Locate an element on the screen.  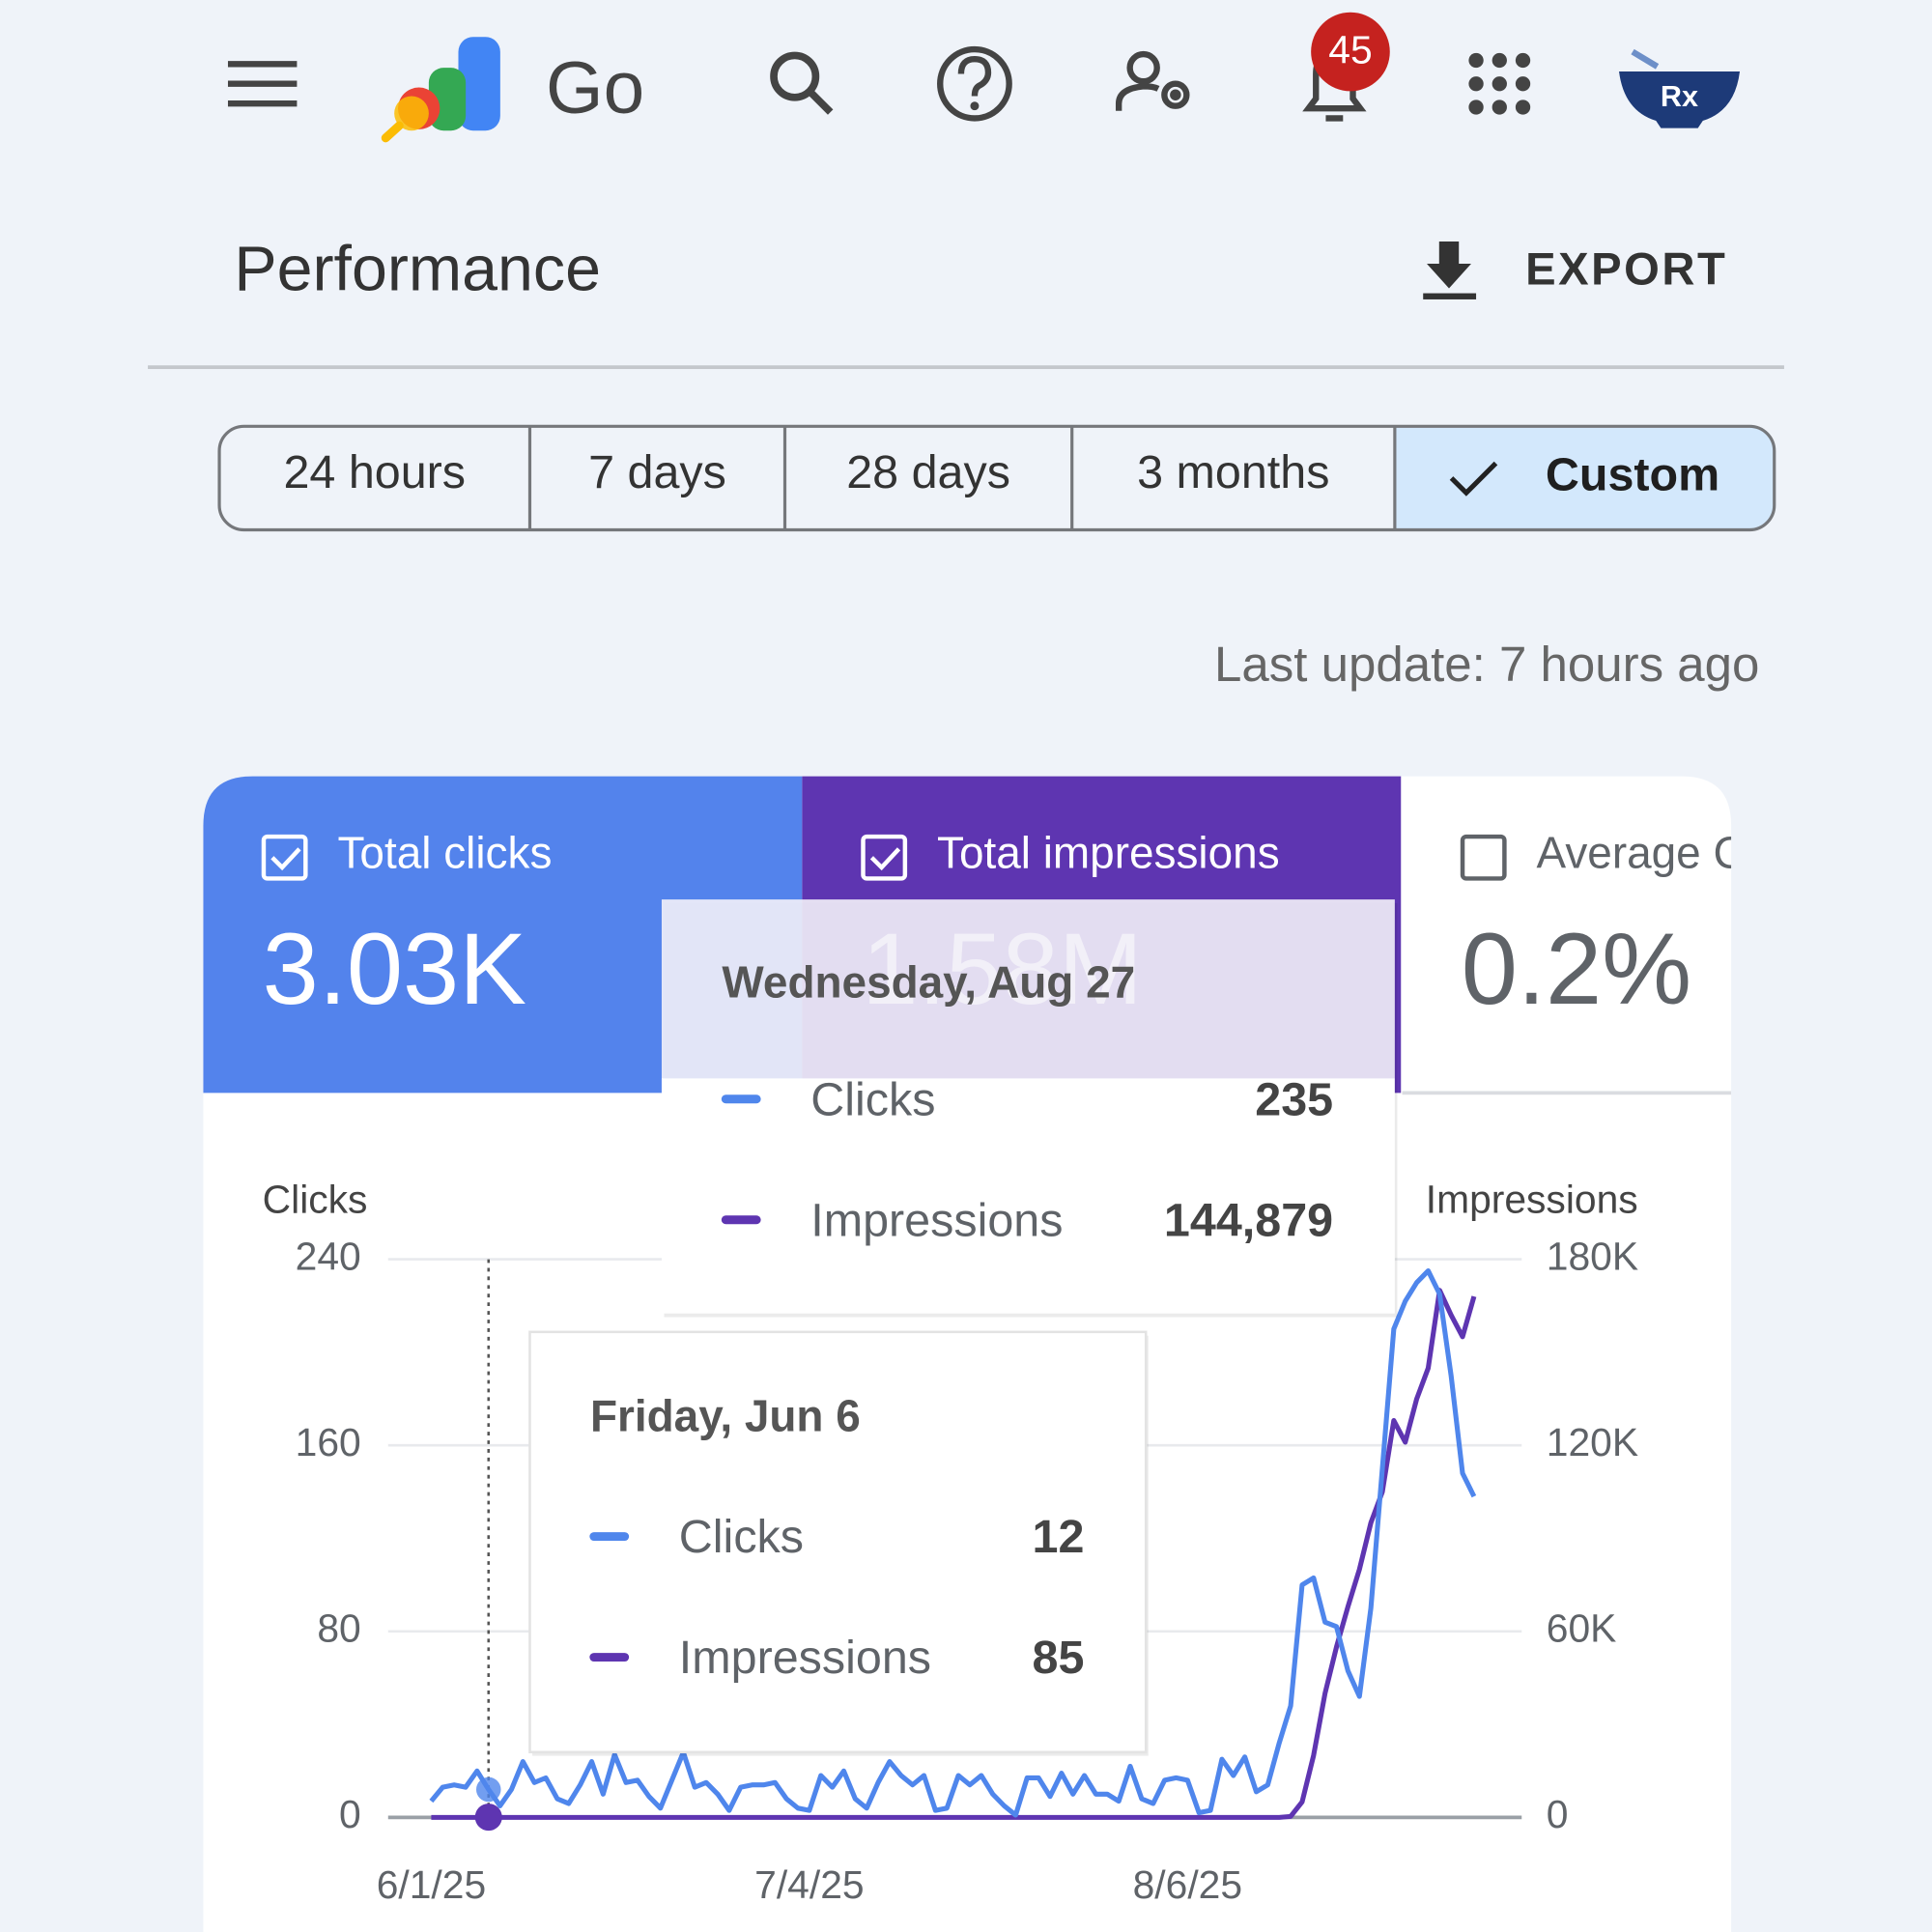
tabs-border is located at coordinates (996, 478).